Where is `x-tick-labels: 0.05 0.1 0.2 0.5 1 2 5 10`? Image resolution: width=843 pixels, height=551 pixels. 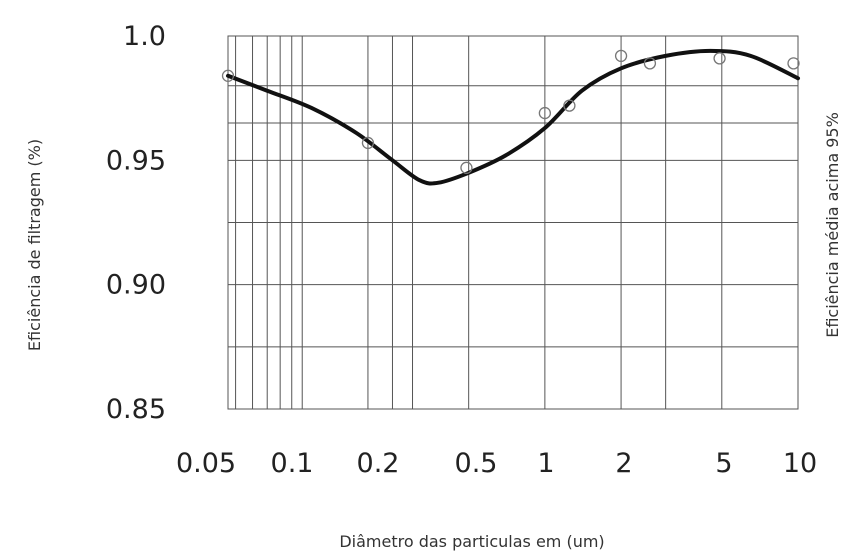 x-tick-labels: 0.05 0.1 0.2 0.5 1 2 5 10 is located at coordinates (496, 463).